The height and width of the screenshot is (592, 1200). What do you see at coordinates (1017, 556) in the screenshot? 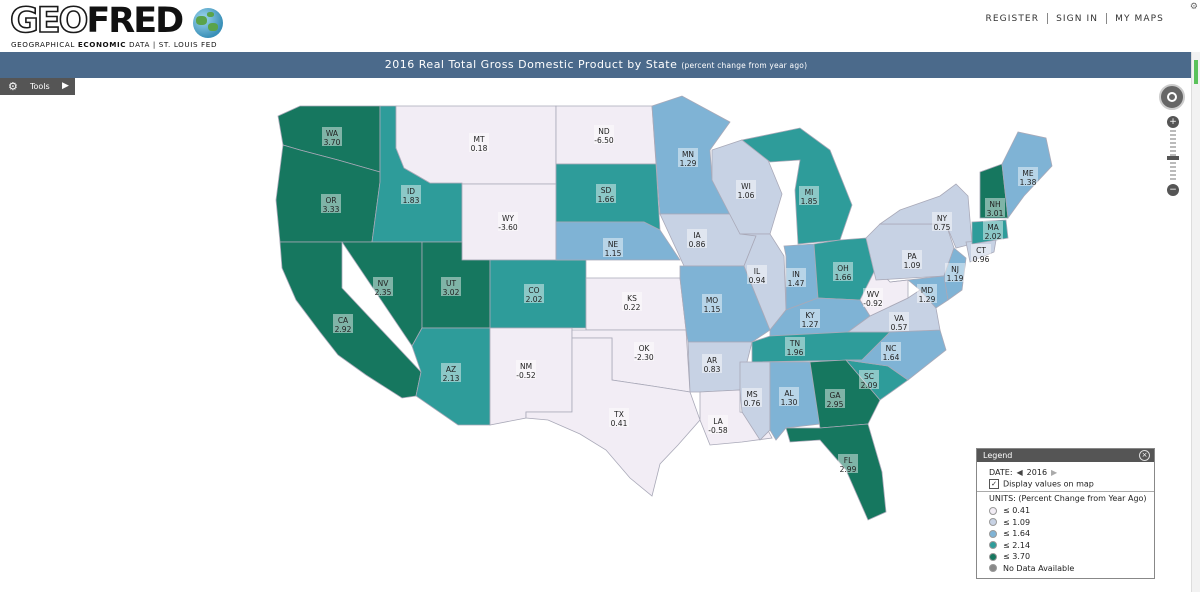
I see `legend-class-label: ≤ 3.70` at bounding box center [1017, 556].